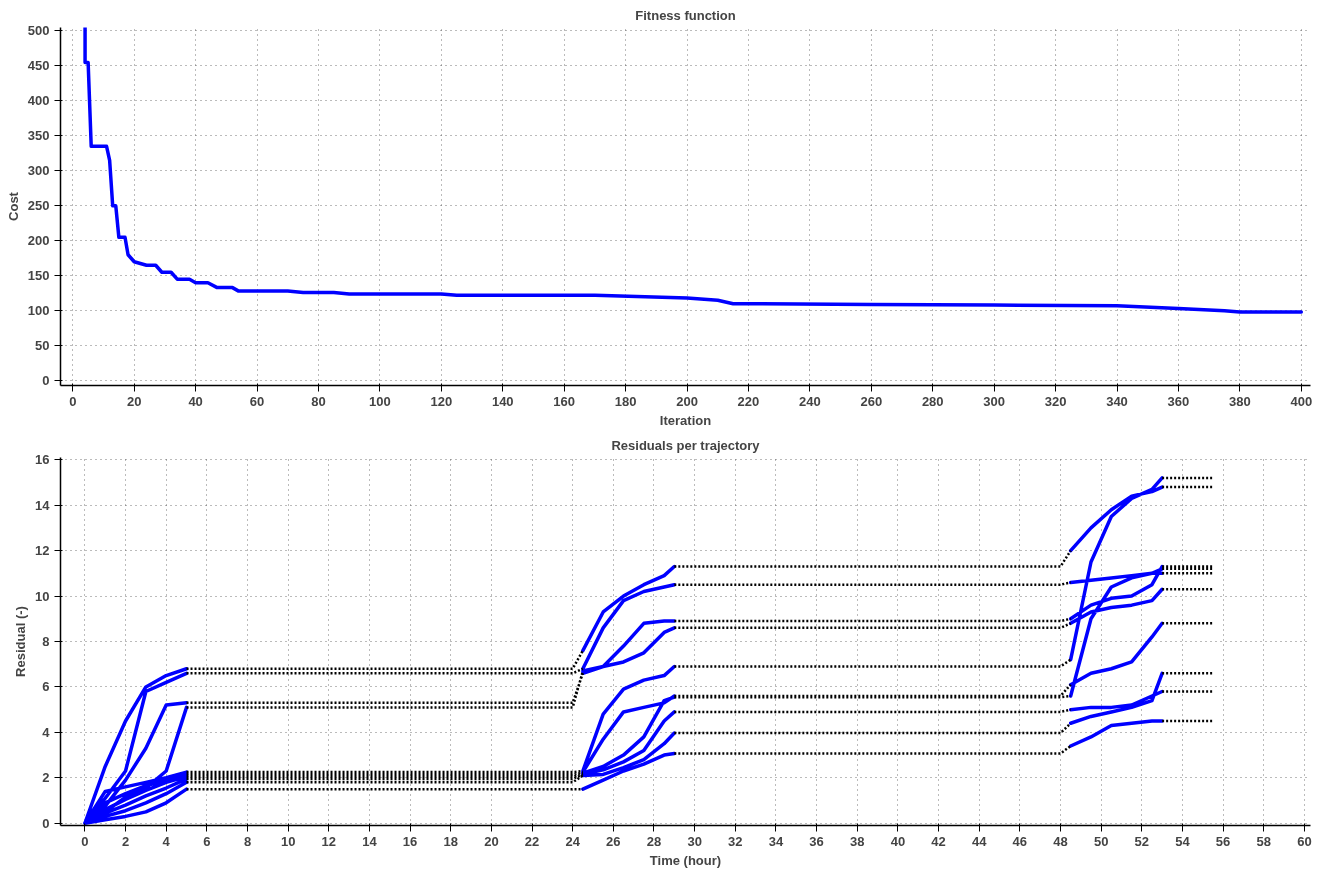 This screenshot has width=1340, height=873. Describe the element at coordinates (816, 841) in the screenshot. I see `x-tick-label: 36` at that location.